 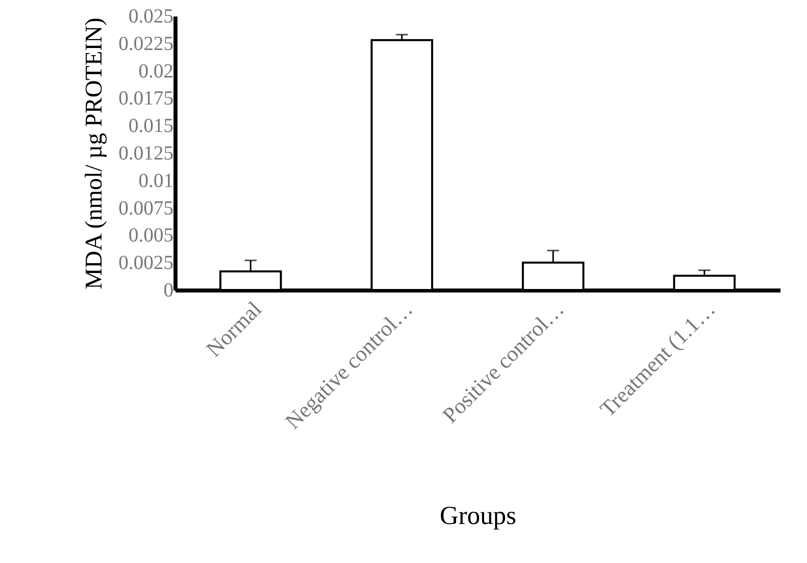 What do you see at coordinates (478, 515) in the screenshot?
I see `x-axis-title: Groups` at bounding box center [478, 515].